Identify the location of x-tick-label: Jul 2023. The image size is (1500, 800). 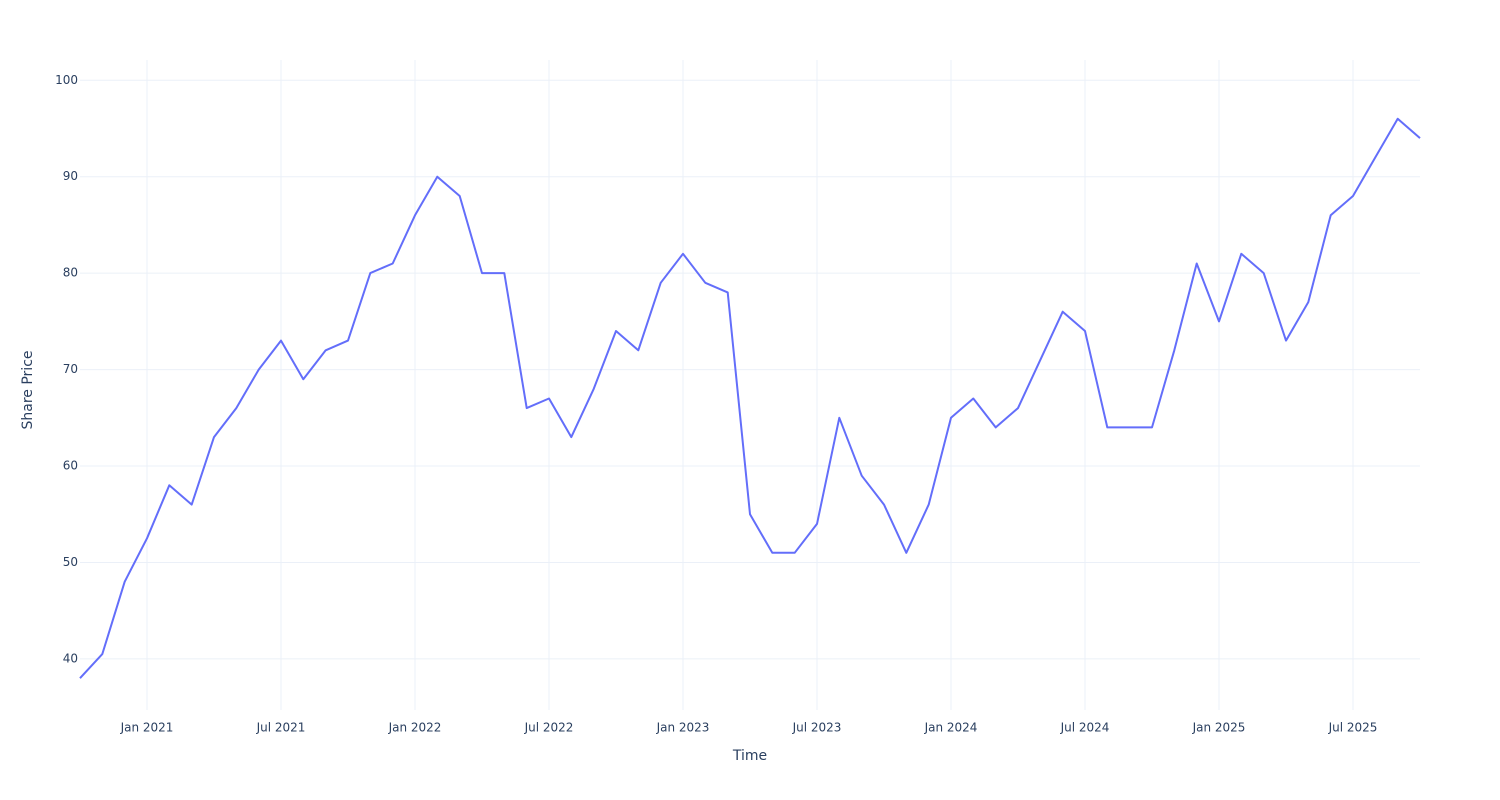
(817, 728).